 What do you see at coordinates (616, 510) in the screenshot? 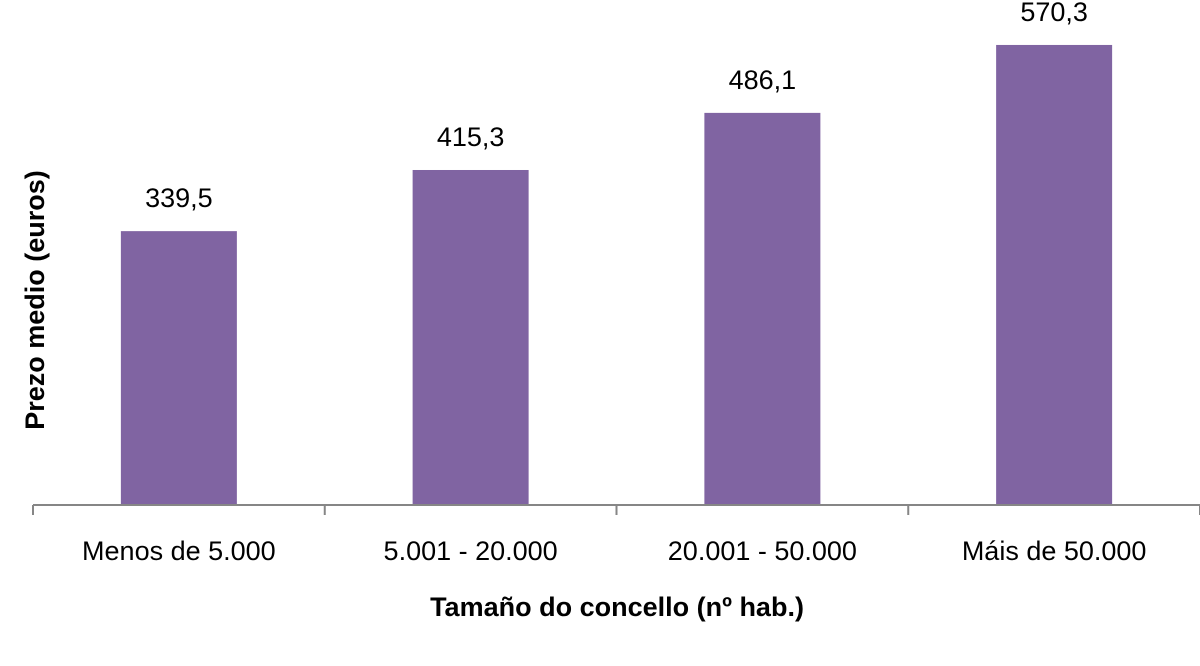
I see `x-ticks-group` at bounding box center [616, 510].